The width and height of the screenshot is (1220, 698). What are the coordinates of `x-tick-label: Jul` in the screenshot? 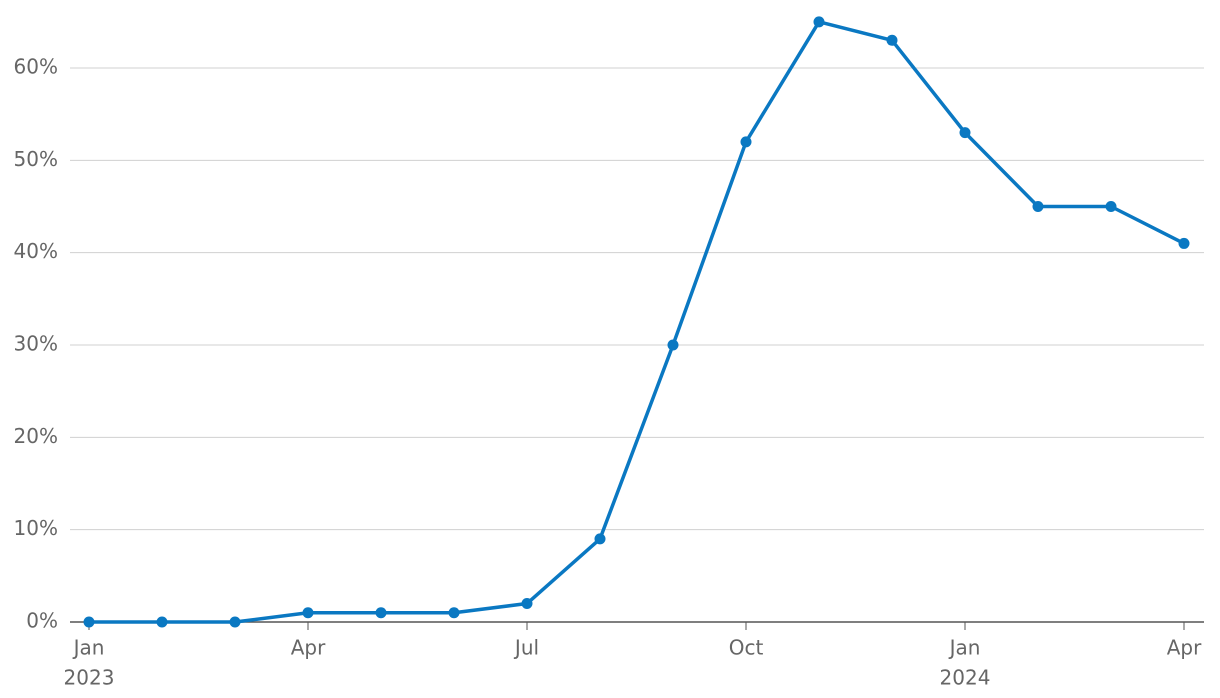 It's located at (526, 648).